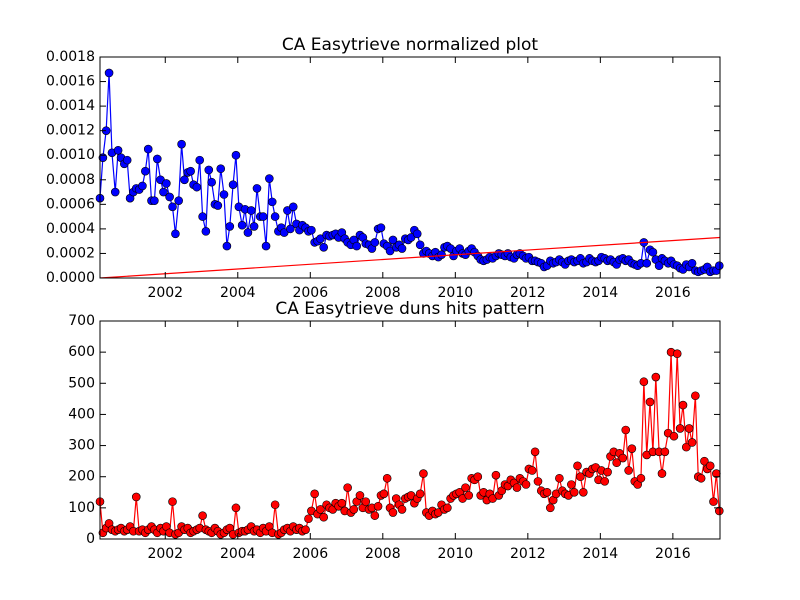  I want to click on y-tick-label: 0.0014, so click(70, 106).